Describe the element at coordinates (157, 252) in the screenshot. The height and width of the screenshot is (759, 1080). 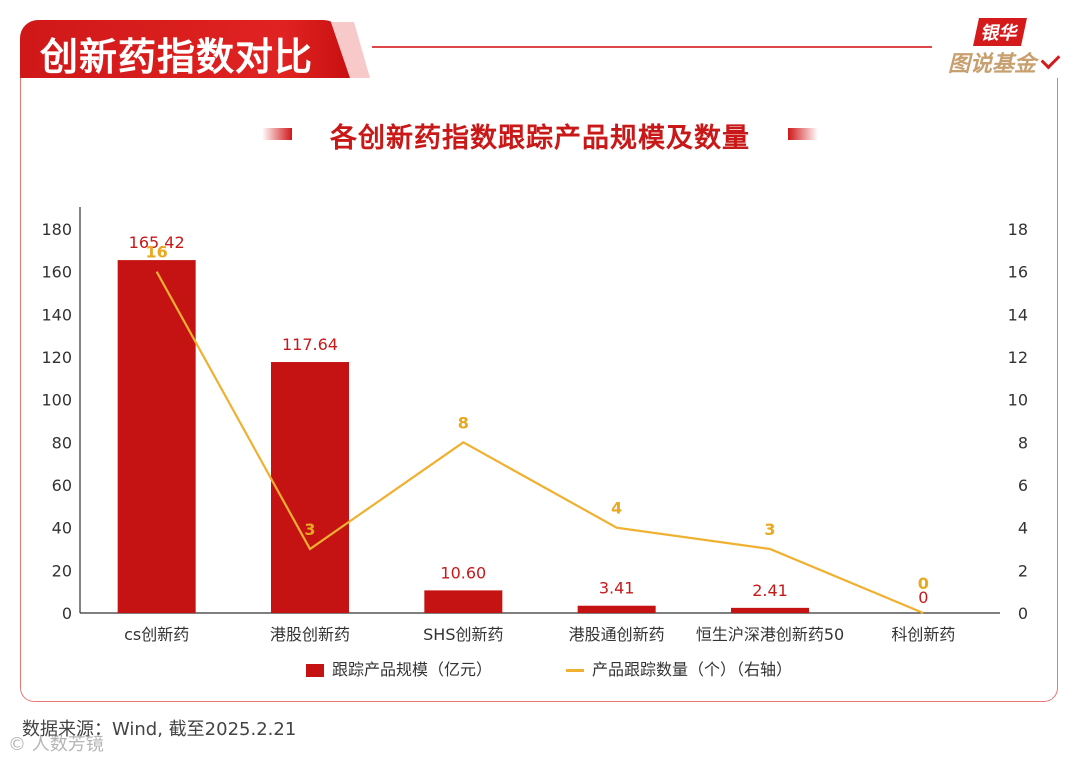
I see `line-data-label: 16` at that location.